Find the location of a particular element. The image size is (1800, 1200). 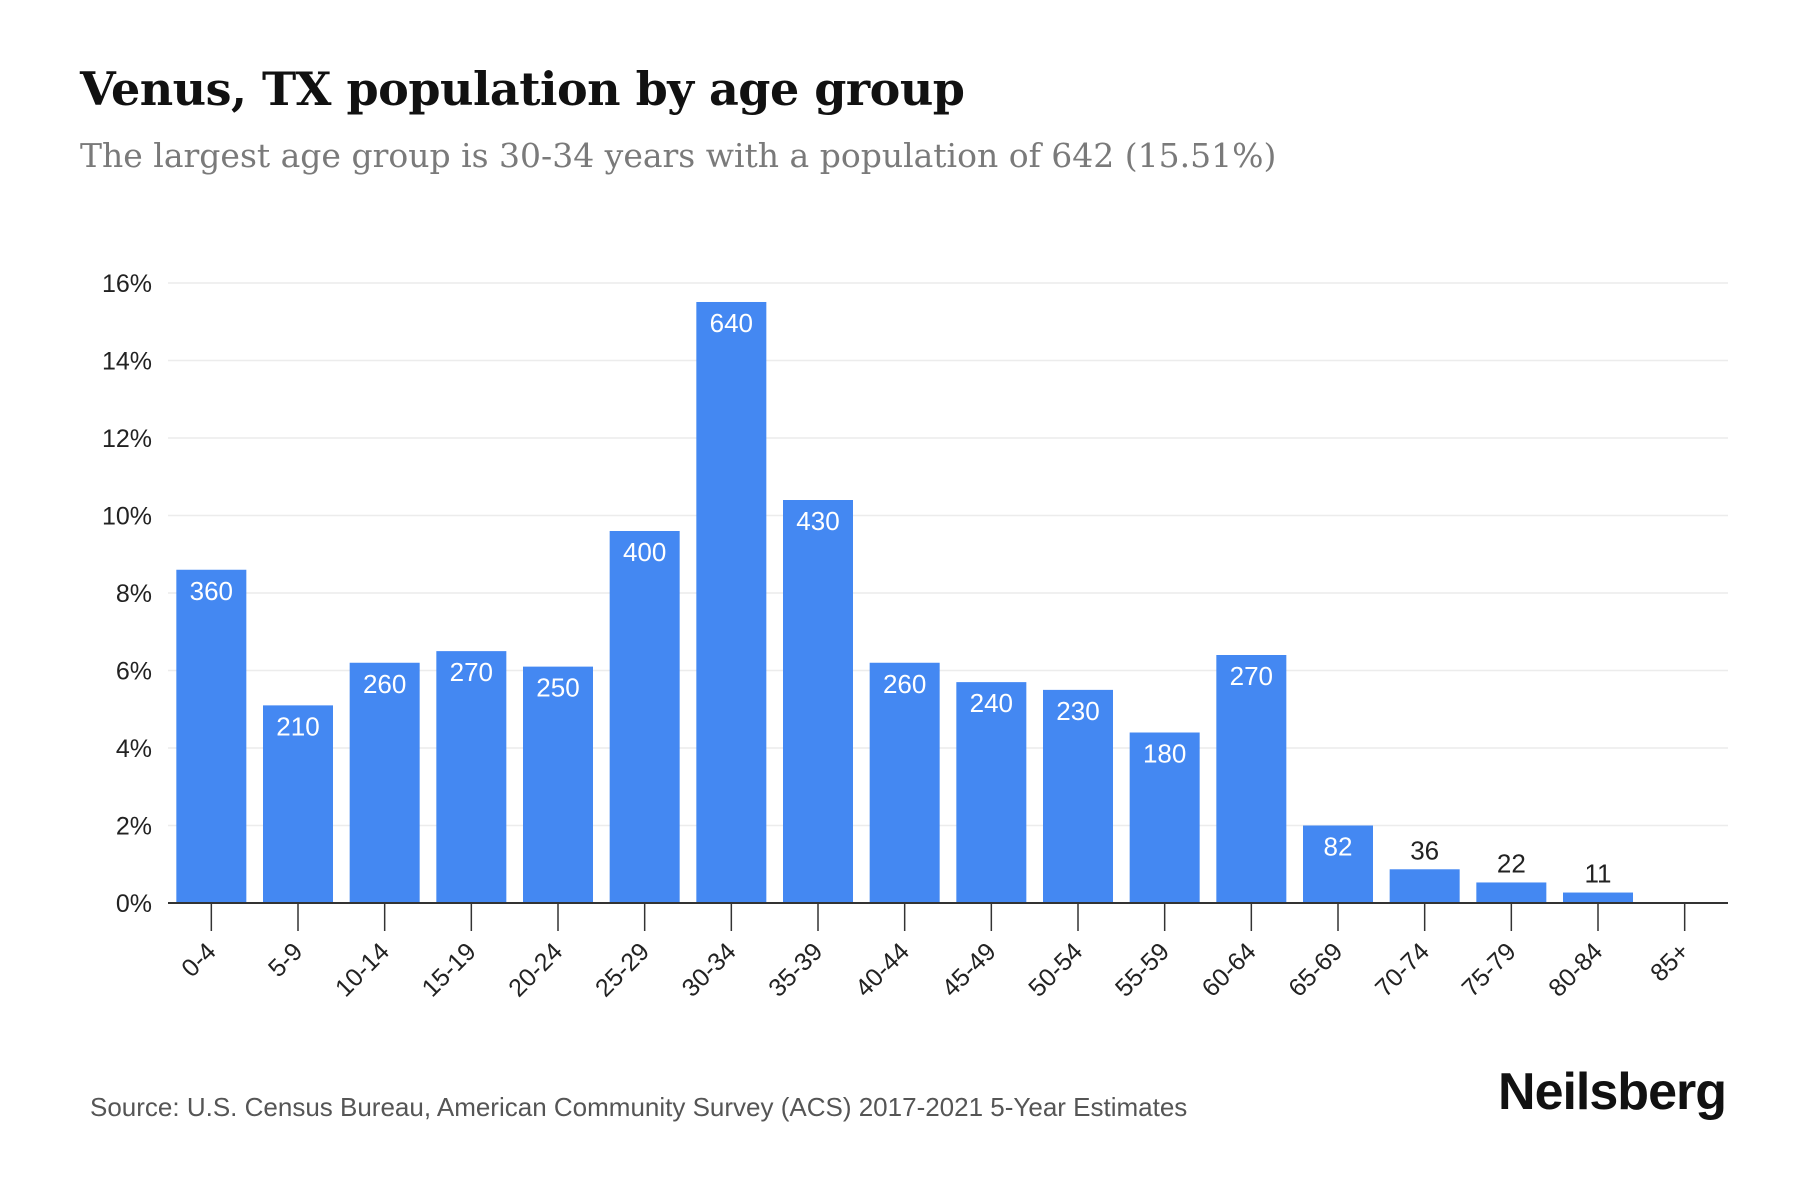

bar-value-label: 180 is located at coordinates (1164, 754).